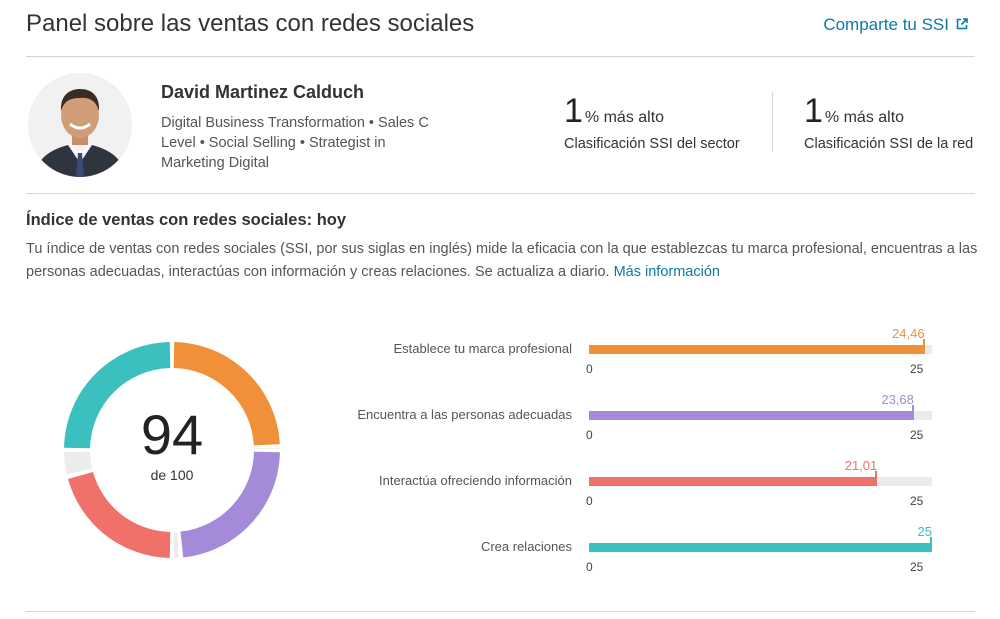  Describe the element at coordinates (924, 531) in the screenshot. I see `bar-value-label: 25` at that location.